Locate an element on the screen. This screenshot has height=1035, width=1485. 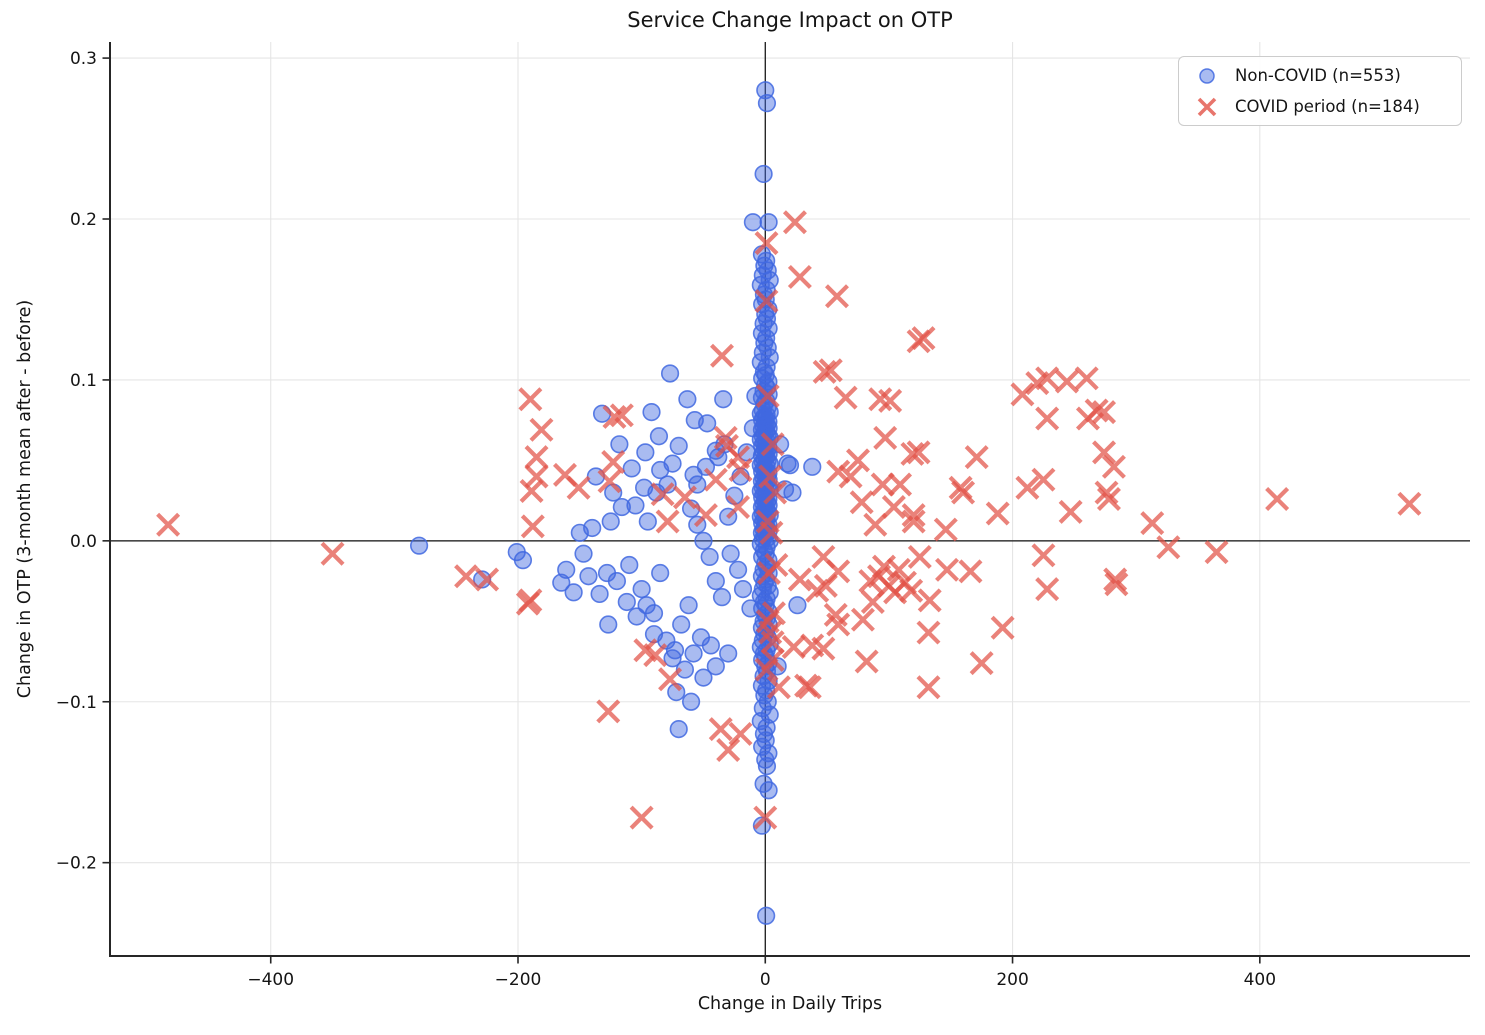
legend-item-covid: COVID period (n=184) is located at coordinates (1320, 107).